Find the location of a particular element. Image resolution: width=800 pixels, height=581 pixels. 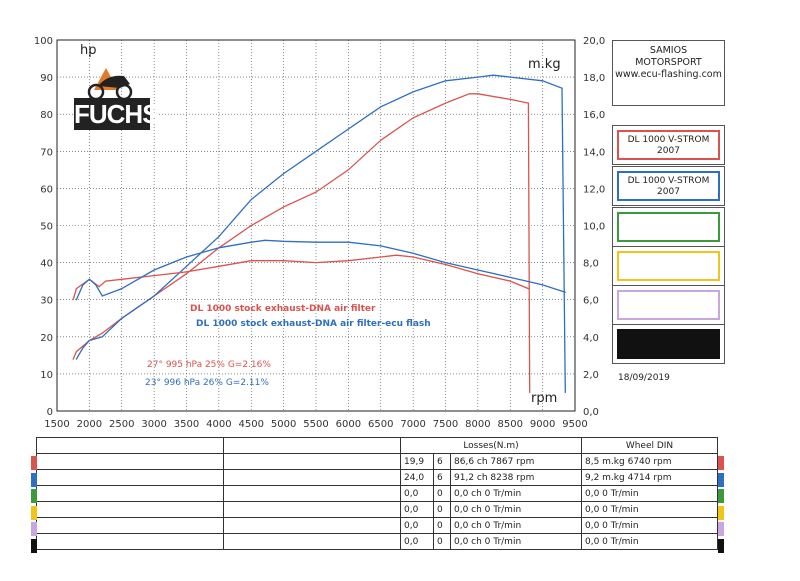

x-tick-label: 8500 is located at coordinates (510, 424).